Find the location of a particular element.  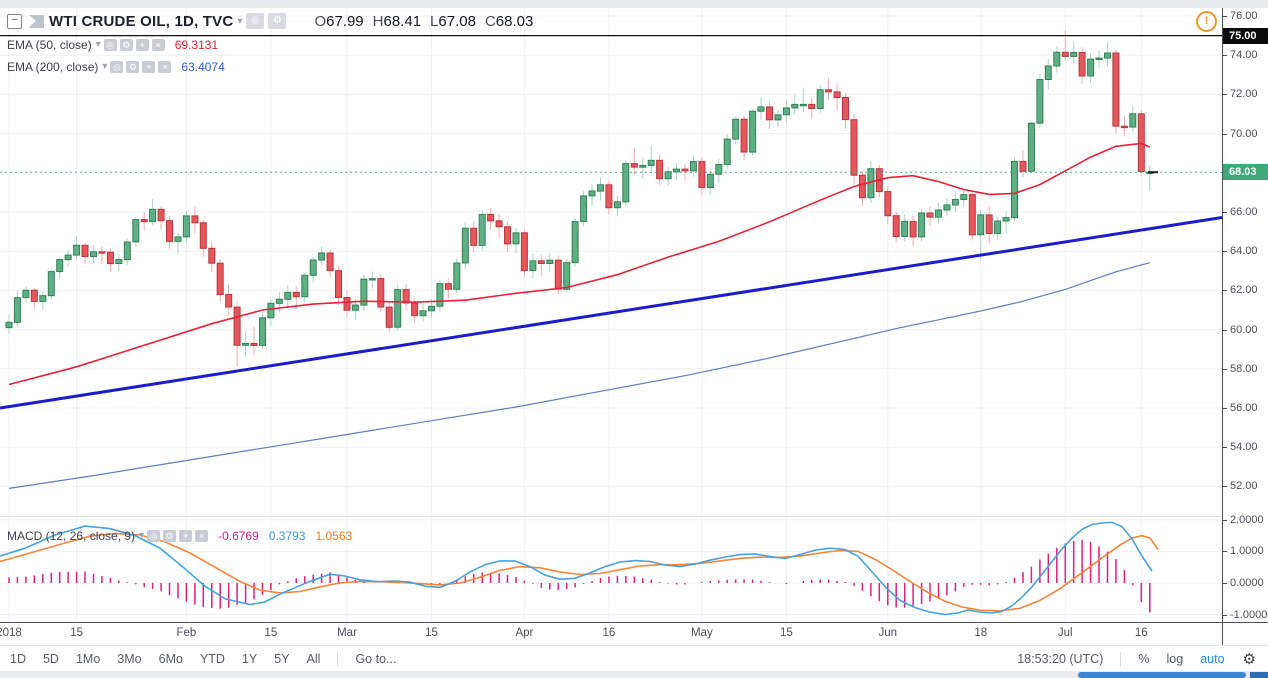

time-axis: 2018 15 Feb 15 Mar 15 Apr 16 May 15 Jun 18 Jul 16 is located at coordinates (611, 634).